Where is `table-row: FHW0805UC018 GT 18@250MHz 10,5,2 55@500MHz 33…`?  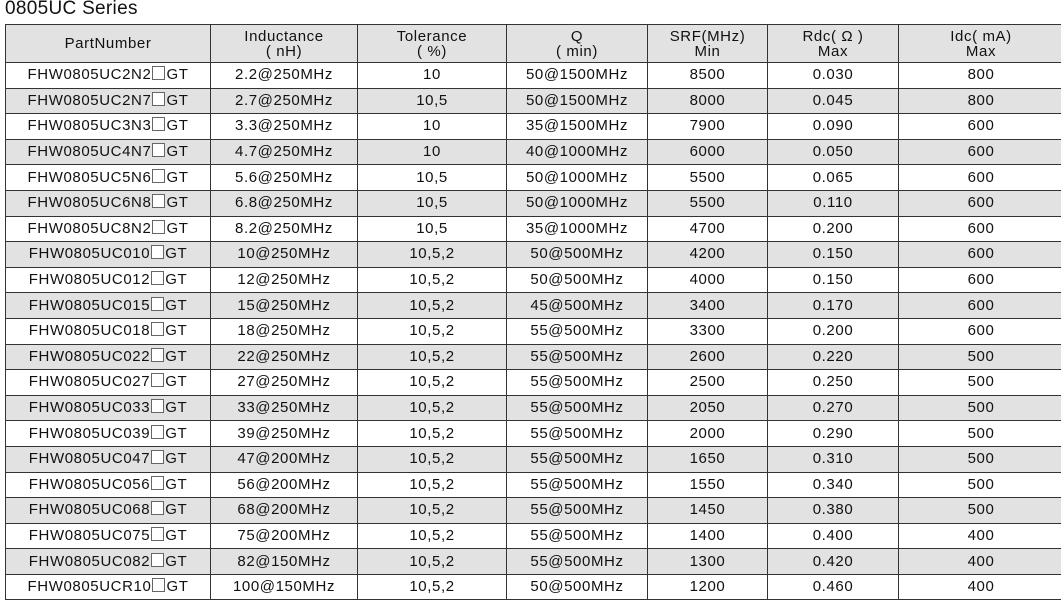 table-row: FHW0805UC018 GT 18@250MHz 10,5,2 55@500MHz 33… is located at coordinates (533, 331).